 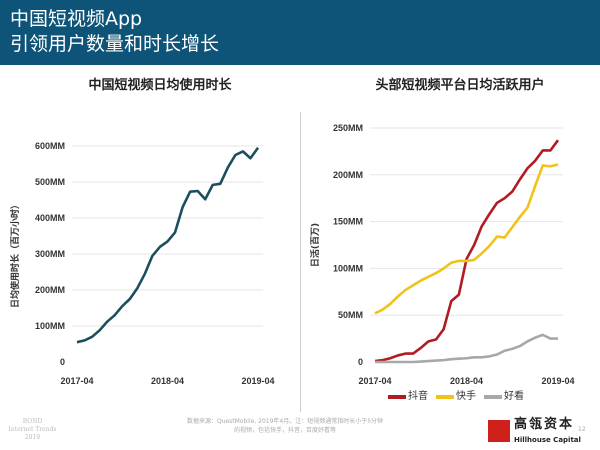 I want to click on right-chart-title: 头部短视频平台日均活跃用户, so click(x=460, y=85).